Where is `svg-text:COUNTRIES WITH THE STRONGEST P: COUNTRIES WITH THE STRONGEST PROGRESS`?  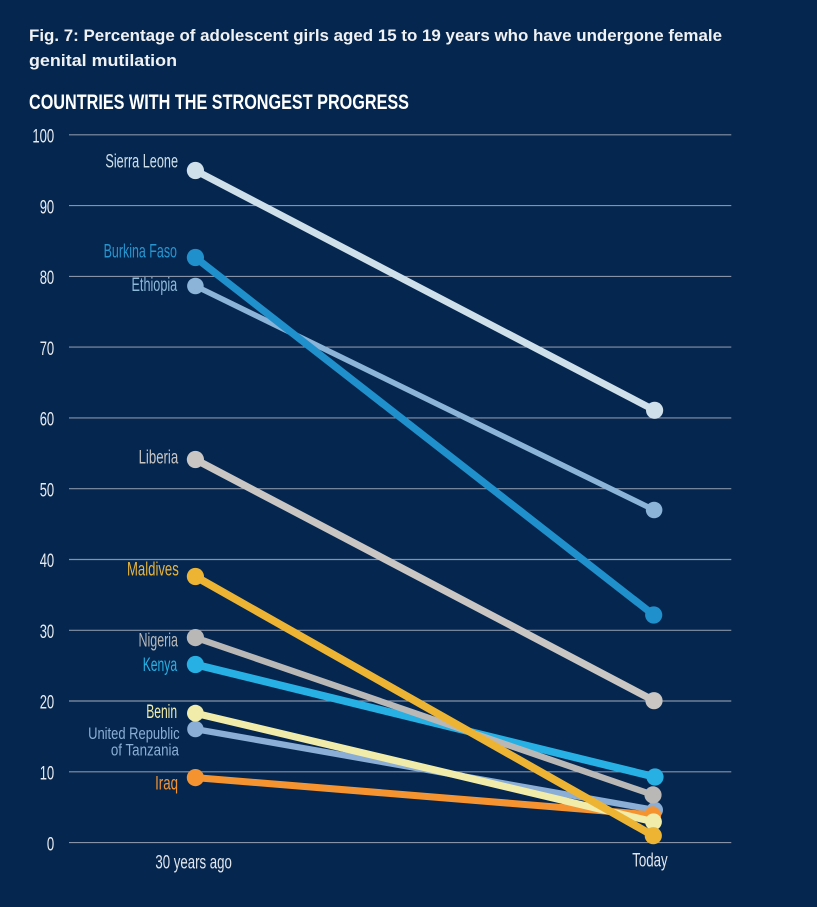
svg-text:COUNTRIES WITH THE STRONGEST P: COUNTRIES WITH THE STRONGEST PROGRESS is located at coordinates (219, 102).